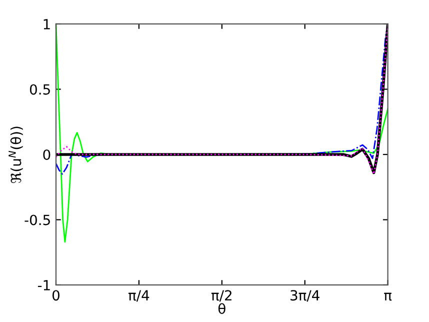 This screenshot has height=322, width=429. I want to click on x-tick-label: 0, so click(56, 295).